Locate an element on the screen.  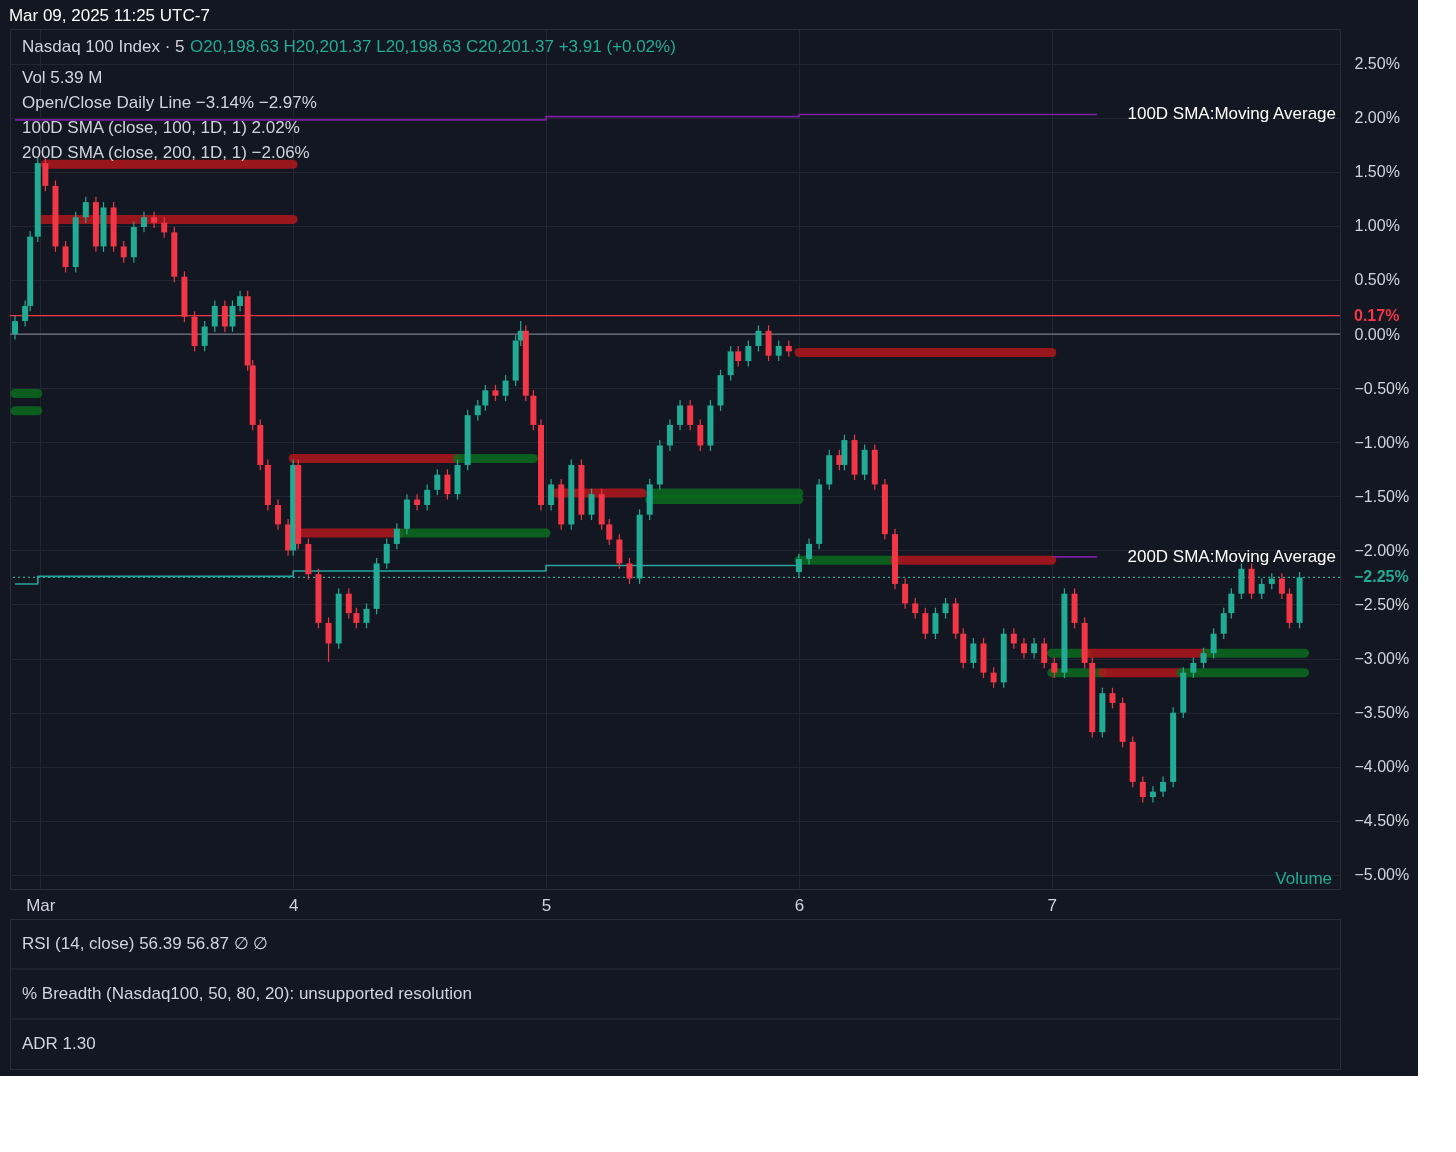
y-tick-label: −2.00% is located at coordinates (1382, 550).